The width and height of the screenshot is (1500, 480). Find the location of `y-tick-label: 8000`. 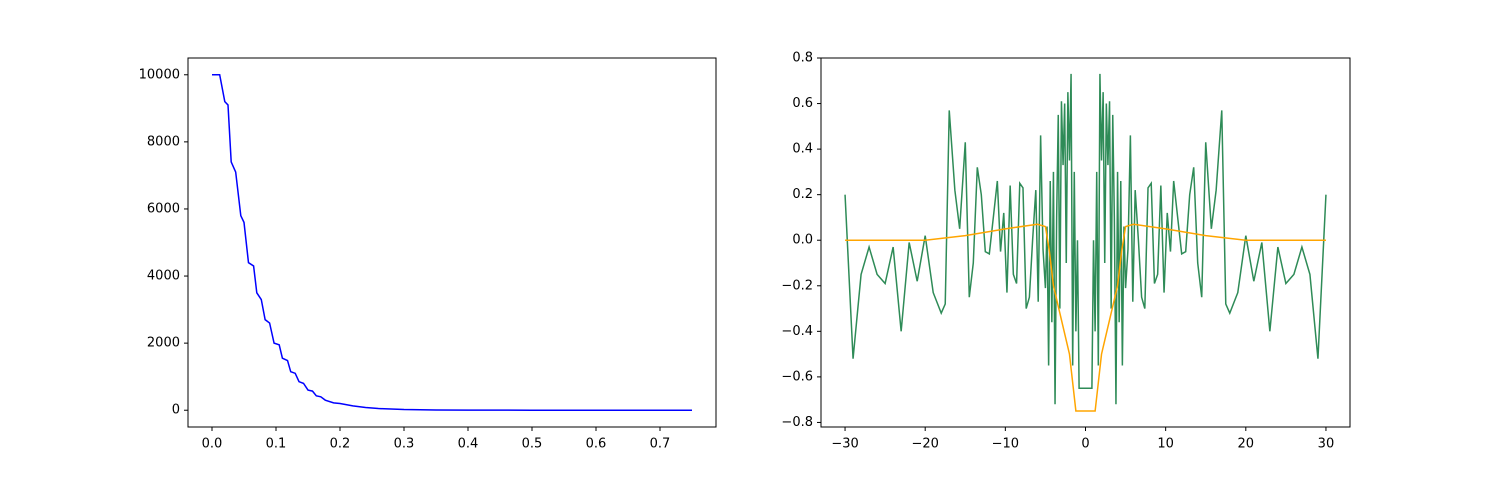

y-tick-label: 8000 is located at coordinates (163, 141).